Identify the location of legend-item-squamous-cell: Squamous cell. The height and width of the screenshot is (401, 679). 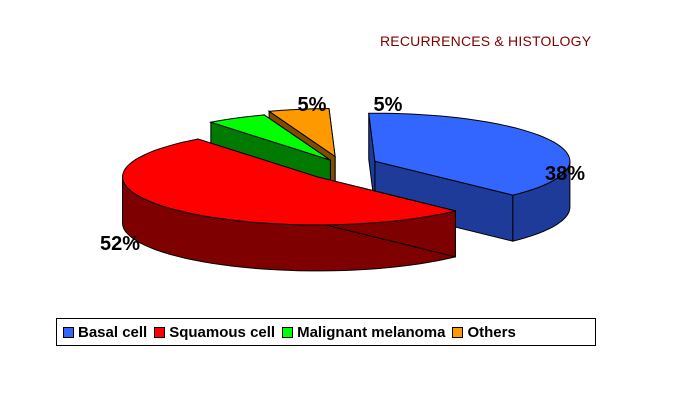
(214, 332).